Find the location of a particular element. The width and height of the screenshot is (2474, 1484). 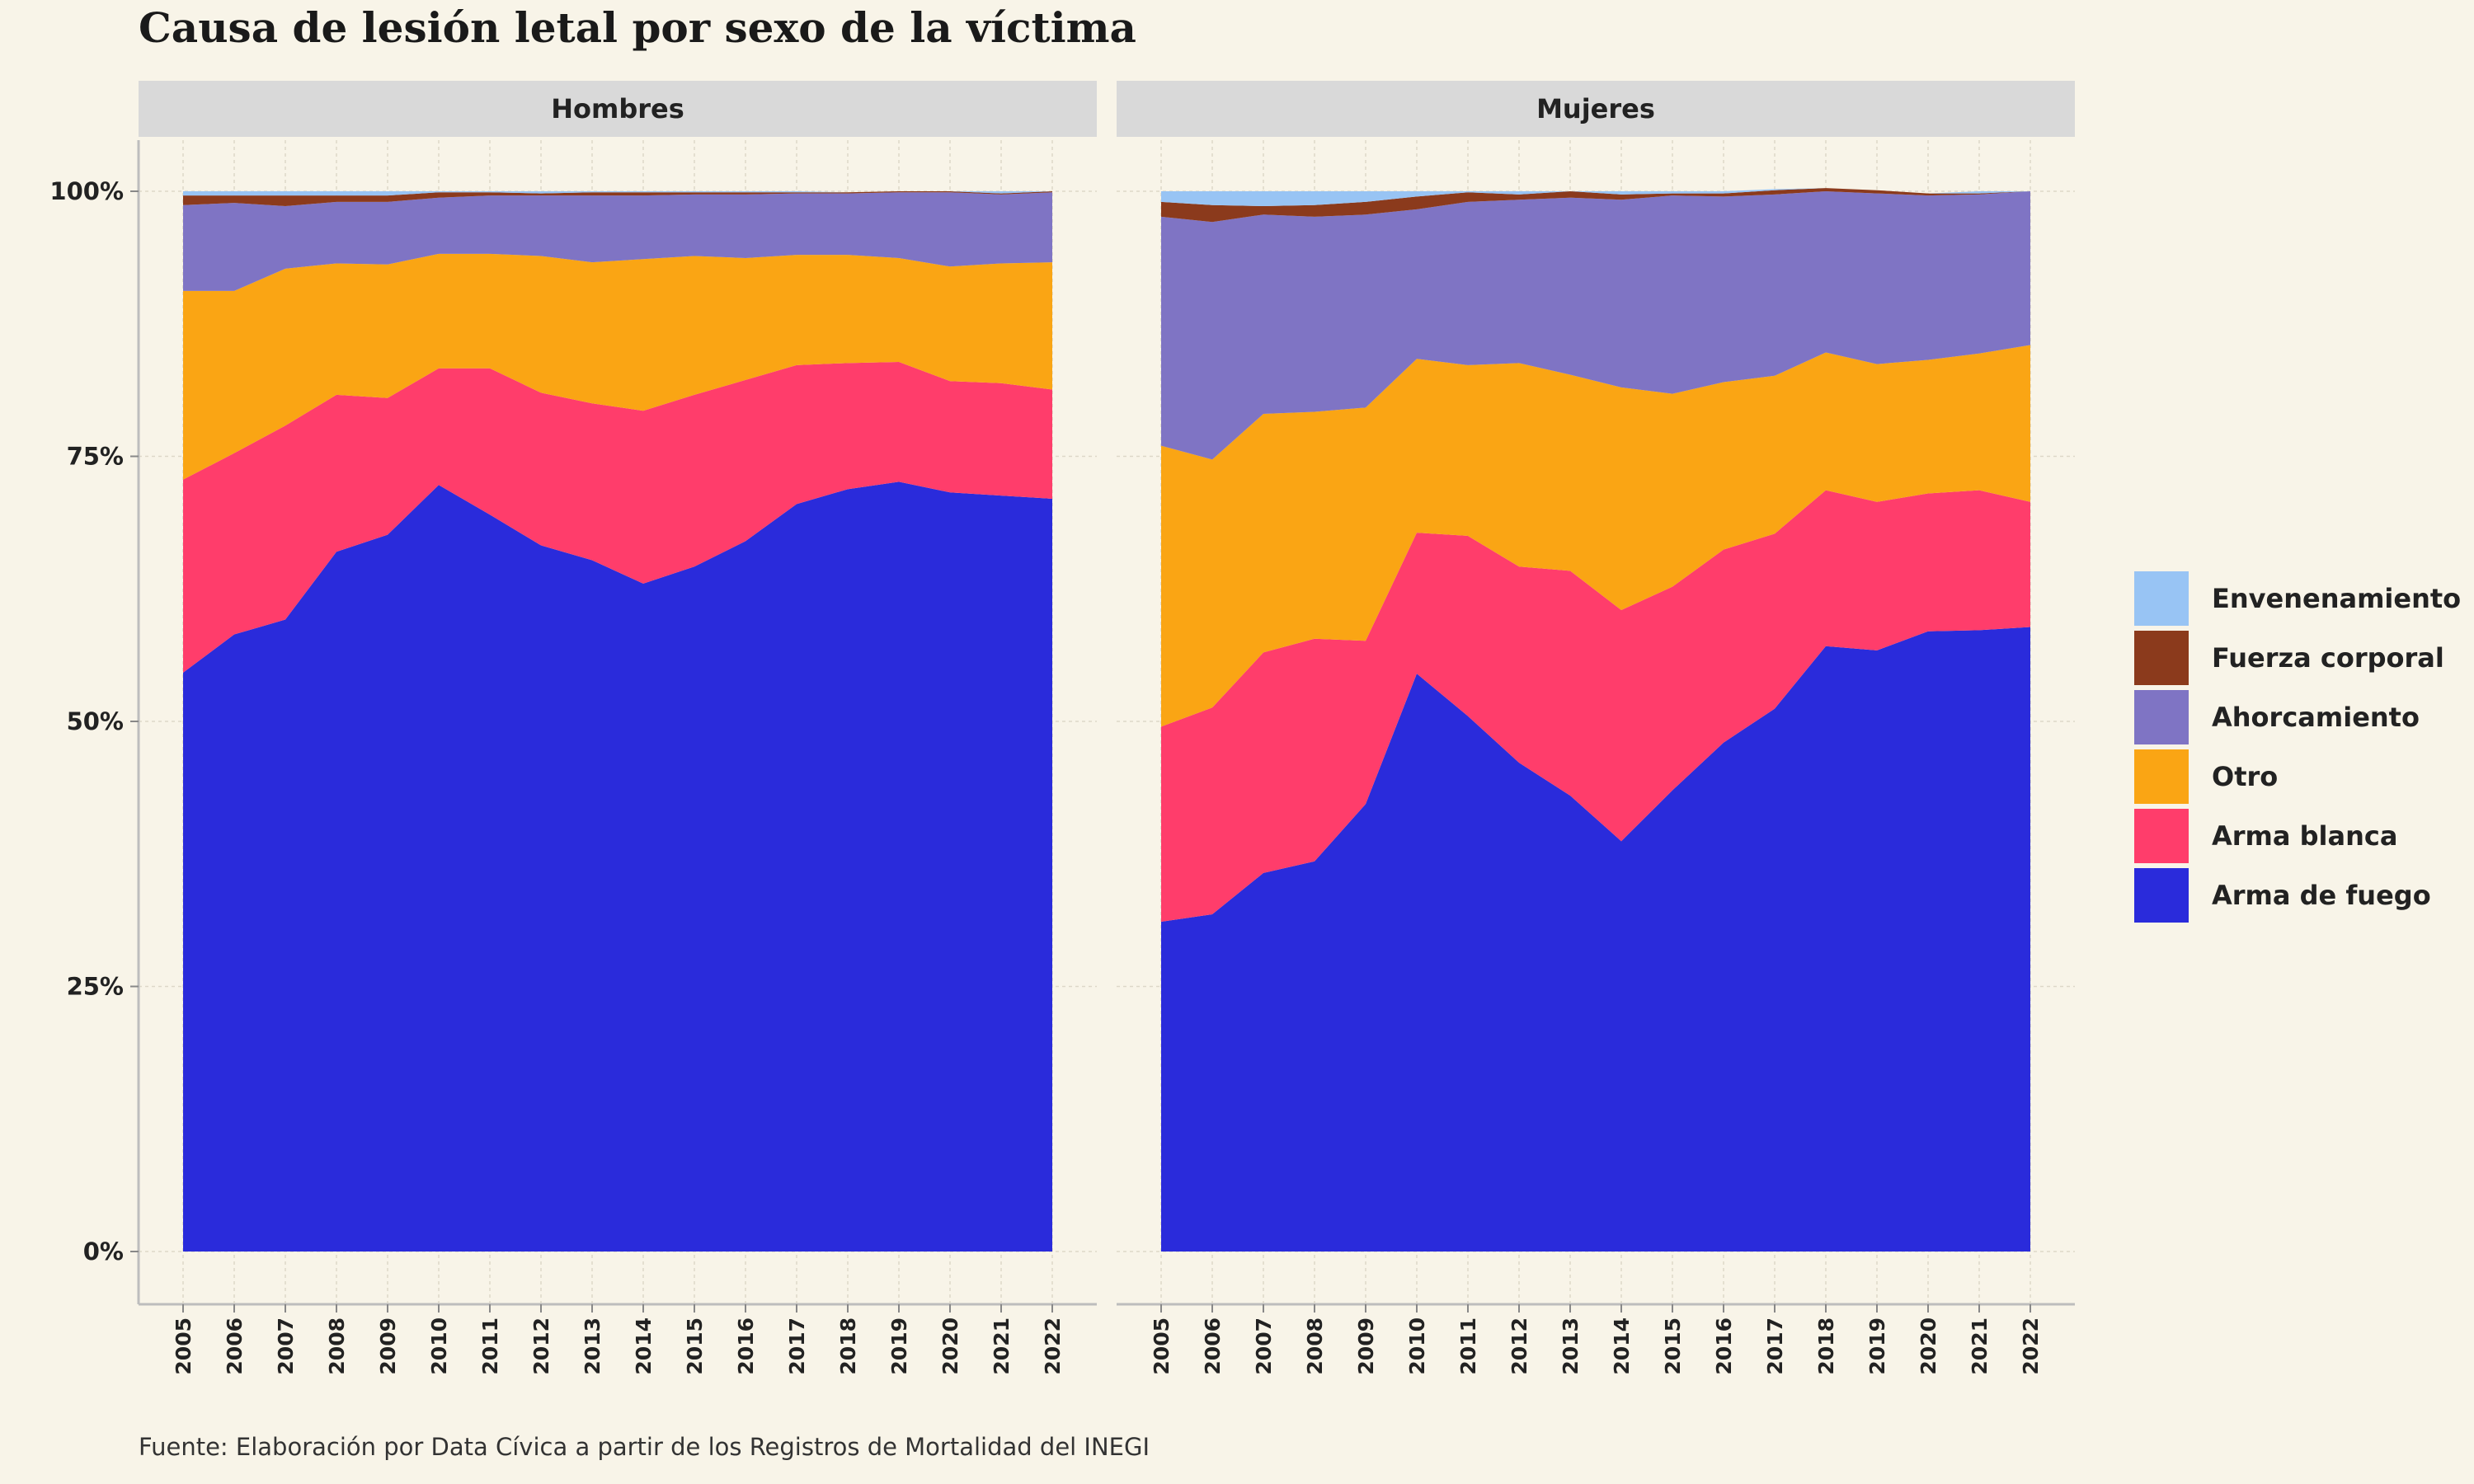

facet-label-mujeres: Mujeres is located at coordinates (1595, 108).